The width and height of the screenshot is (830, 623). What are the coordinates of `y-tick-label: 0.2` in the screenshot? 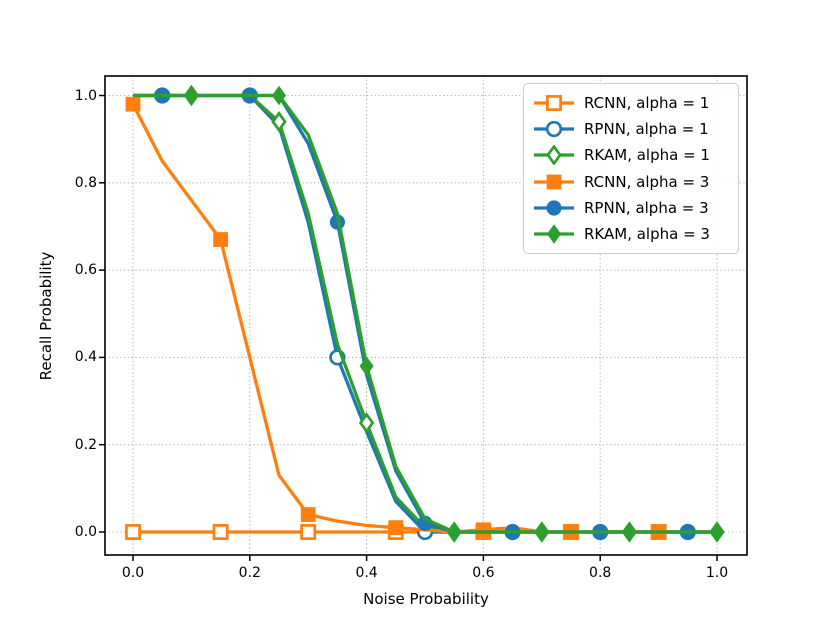 It's located at (85, 444).